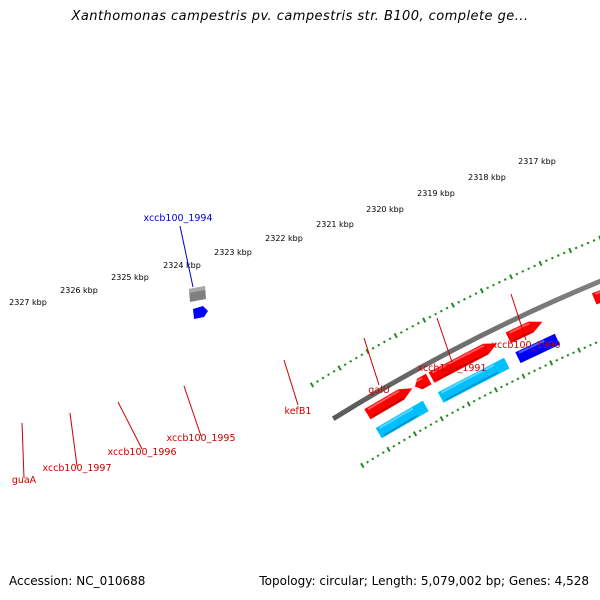 The width and height of the screenshot is (600, 600). I want to click on feature-guaA-rev, so click(402, 419).